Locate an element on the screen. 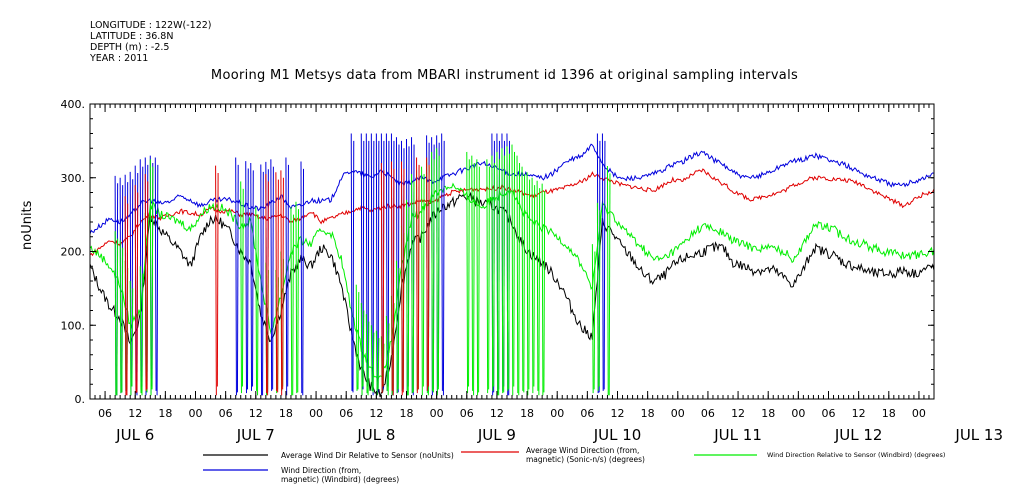 This screenshot has width=1009, height=504. day-label: JUL 6 is located at coordinates (134, 435).